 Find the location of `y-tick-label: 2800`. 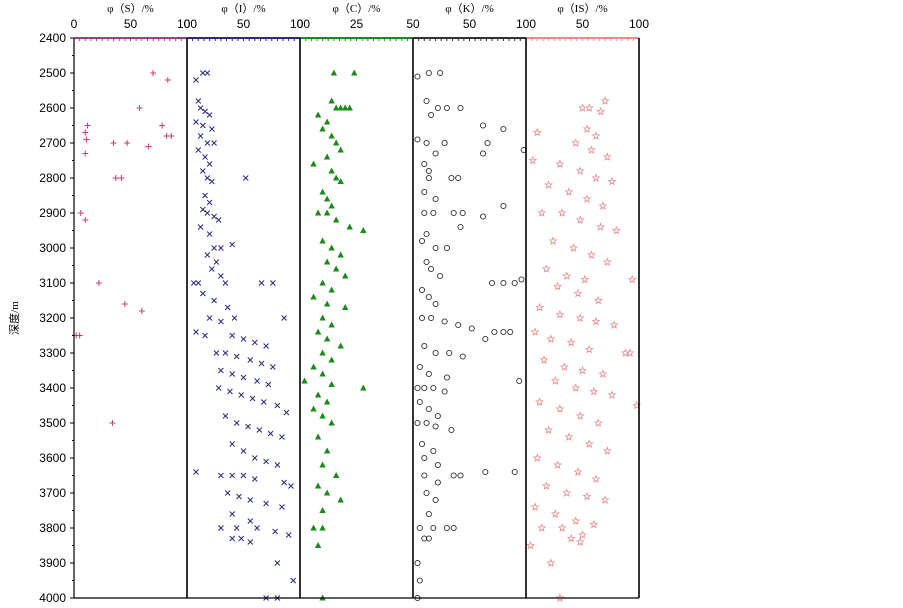

y-tick-label: 2800 is located at coordinates (52, 178).